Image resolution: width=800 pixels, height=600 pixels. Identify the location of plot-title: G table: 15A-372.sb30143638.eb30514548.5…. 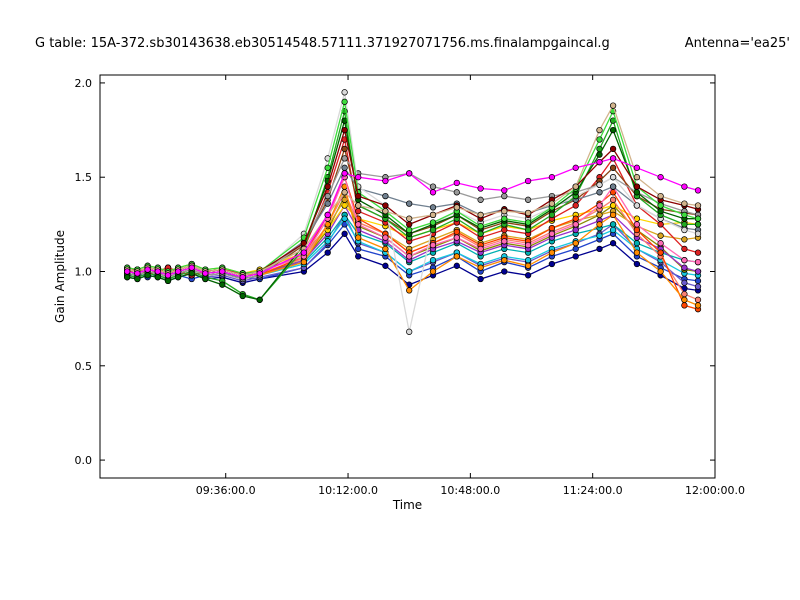
(322, 43).